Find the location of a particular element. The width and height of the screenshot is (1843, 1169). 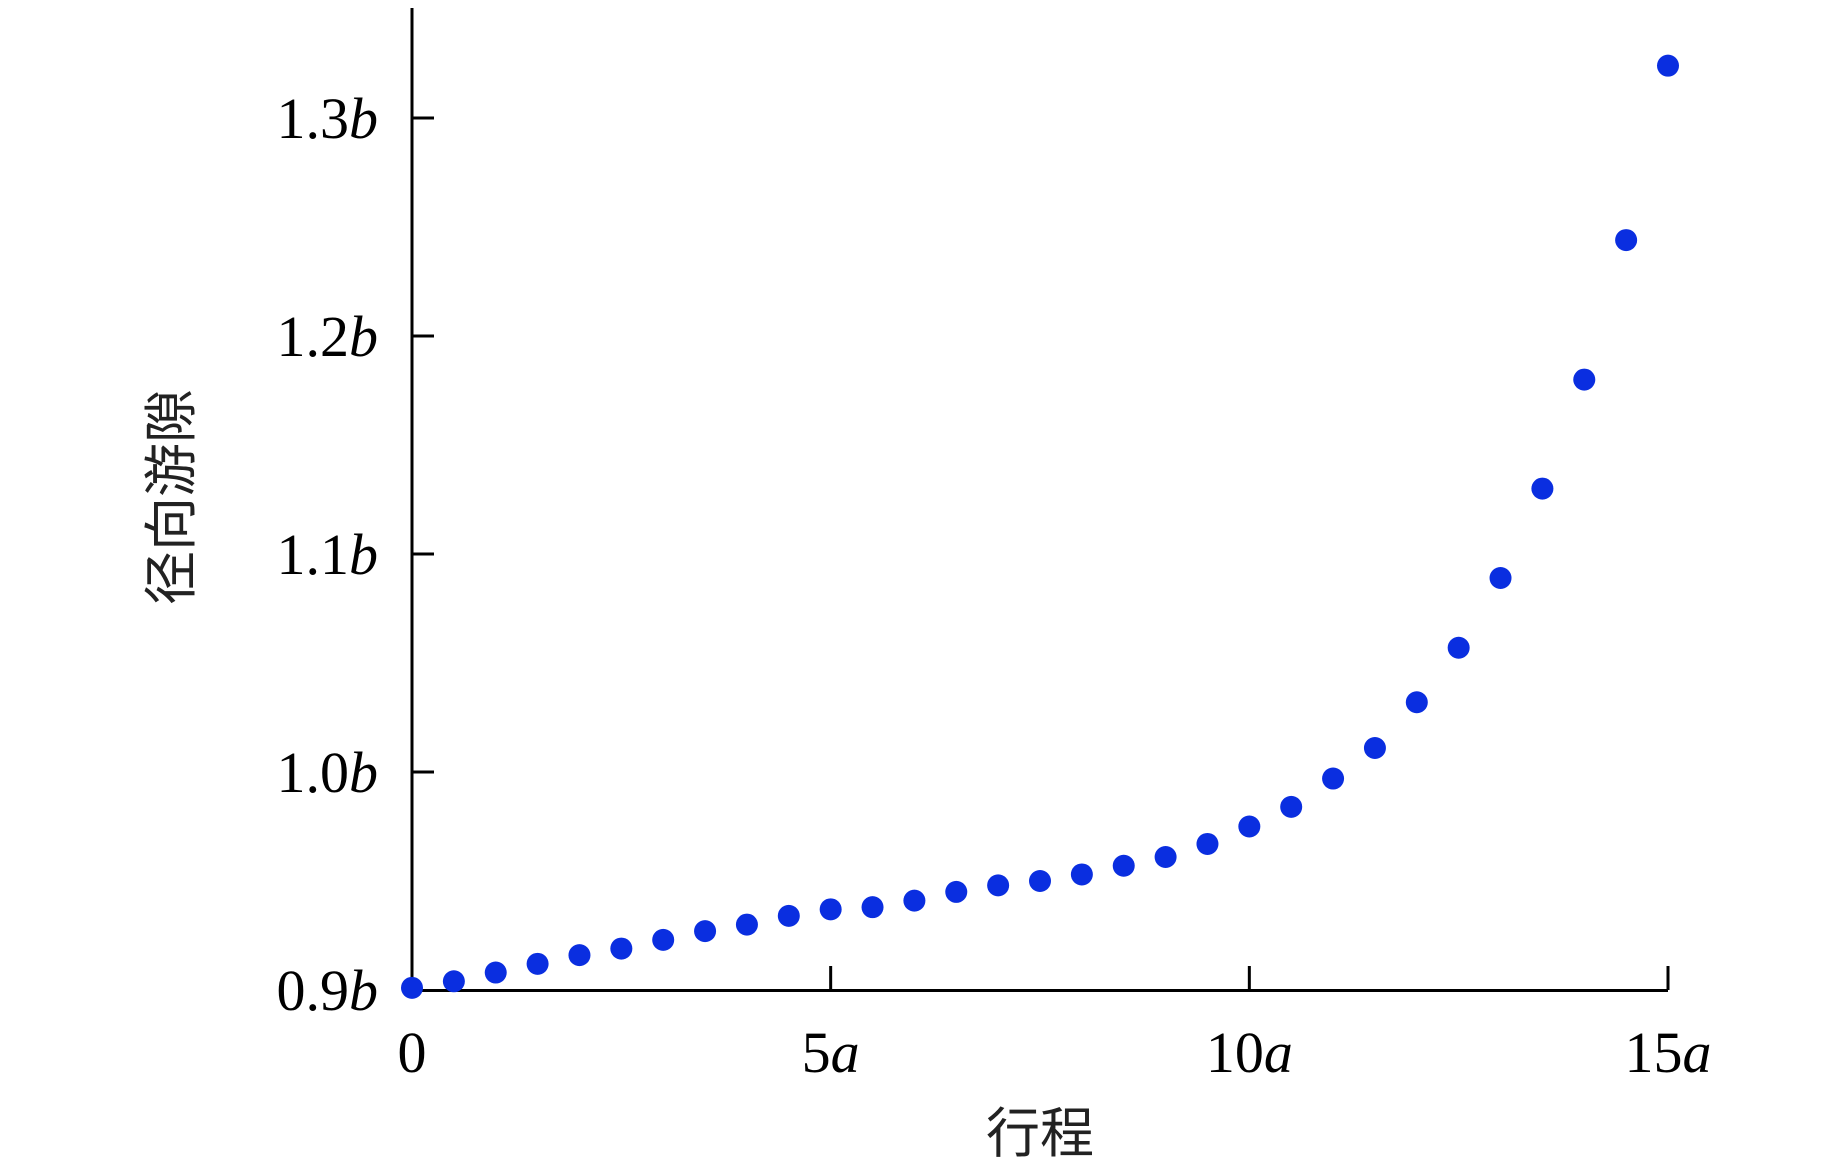

x-tick-number: 0 is located at coordinates (412, 1052).